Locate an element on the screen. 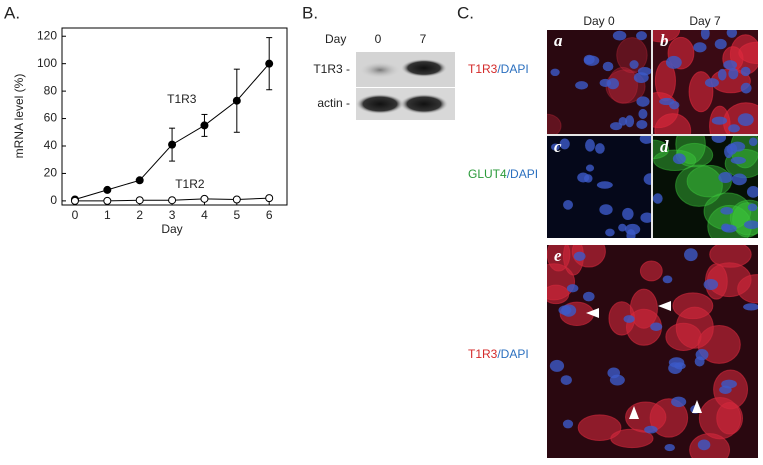  x-tick-label: 2 is located at coordinates (139, 215).